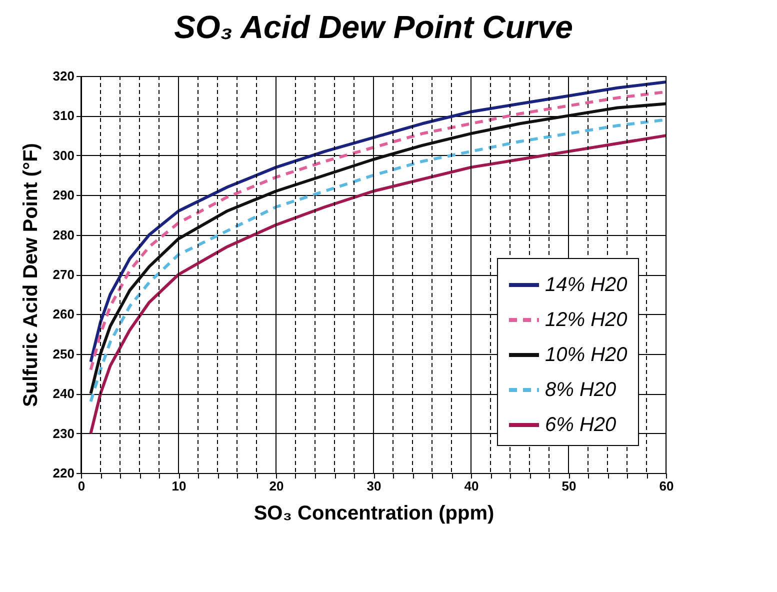 This screenshot has height=592, width=777. What do you see at coordinates (63, 473) in the screenshot?
I see `y-tick-label: 220` at bounding box center [63, 473].